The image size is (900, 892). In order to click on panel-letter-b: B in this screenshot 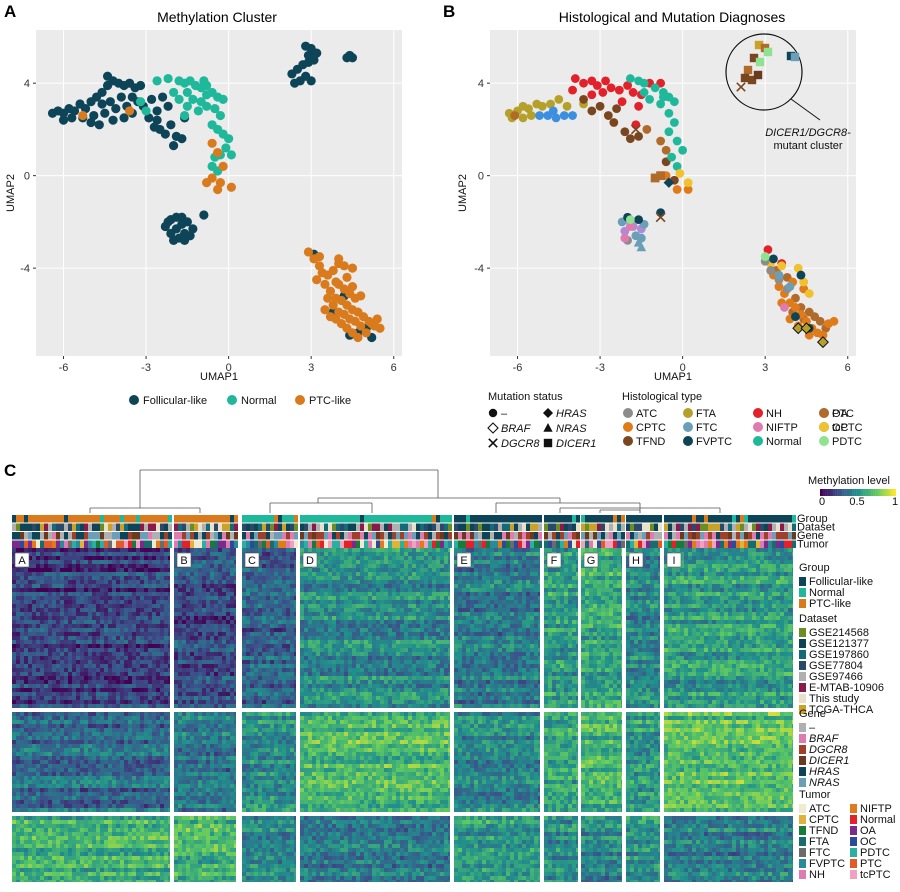, I will do `click(449, 11)`.